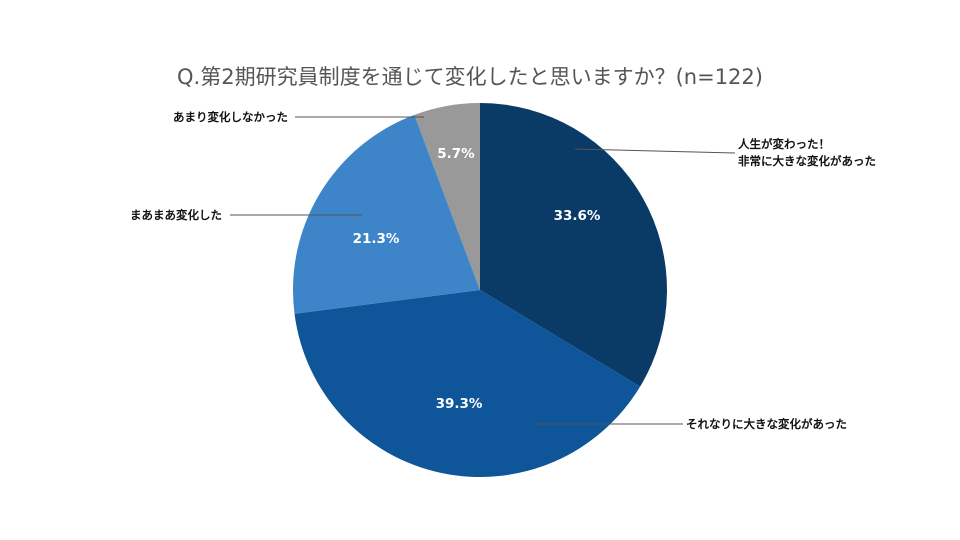  What do you see at coordinates (577, 216) in the screenshot?
I see `percent-label-1: 33.6%` at bounding box center [577, 216].